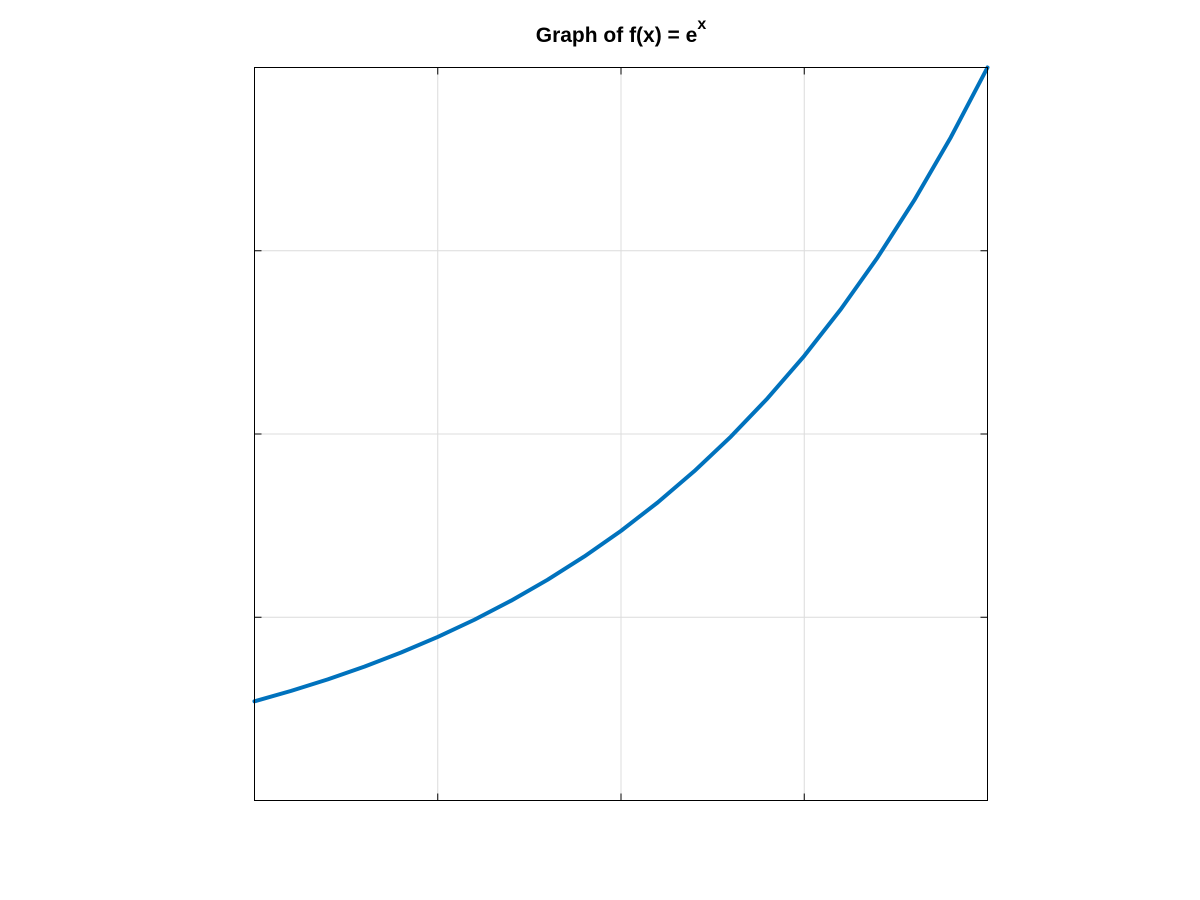 The height and width of the screenshot is (900, 1200). I want to click on chart-title-main: Graph of f(x) = e, so click(617, 35).